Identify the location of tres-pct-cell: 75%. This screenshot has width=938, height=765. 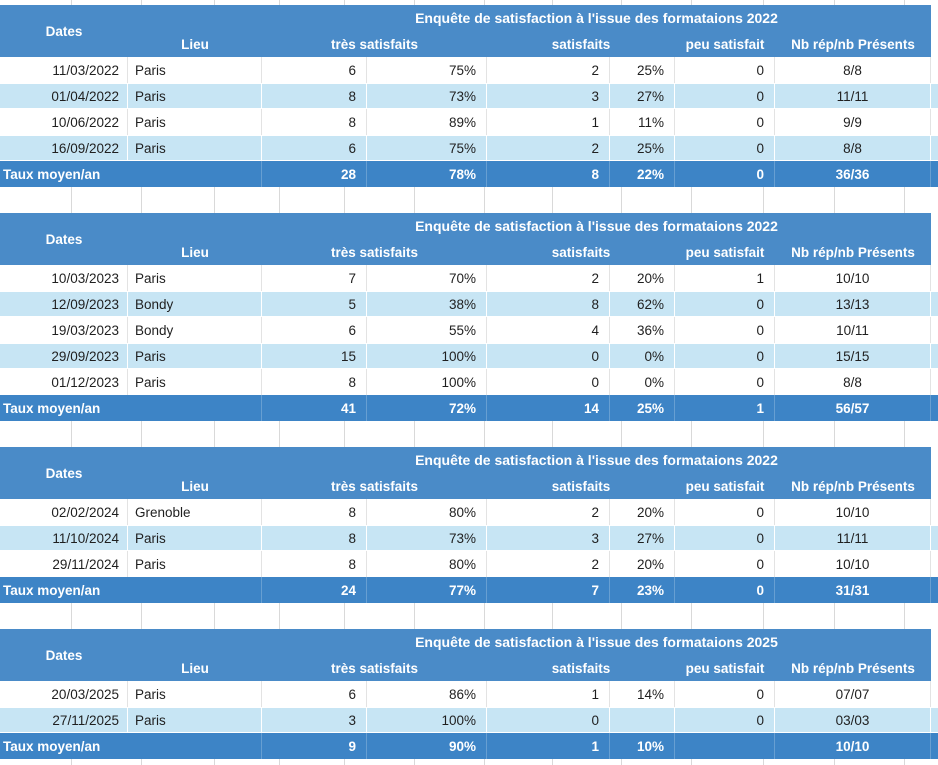
(427, 148).